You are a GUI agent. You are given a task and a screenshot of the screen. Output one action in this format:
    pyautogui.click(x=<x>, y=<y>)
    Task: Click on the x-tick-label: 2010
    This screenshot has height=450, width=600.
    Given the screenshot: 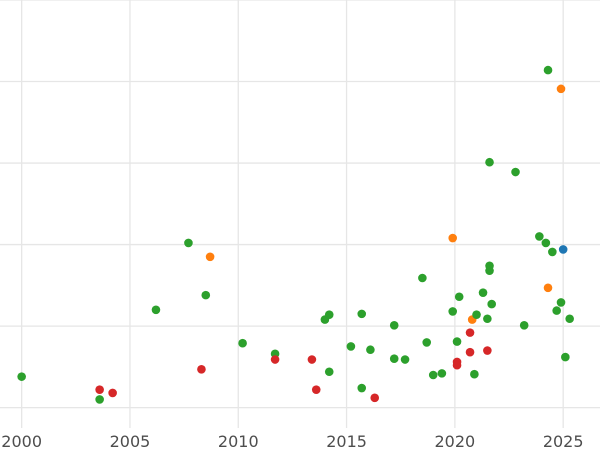 What is the action you would take?
    pyautogui.click(x=238, y=441)
    